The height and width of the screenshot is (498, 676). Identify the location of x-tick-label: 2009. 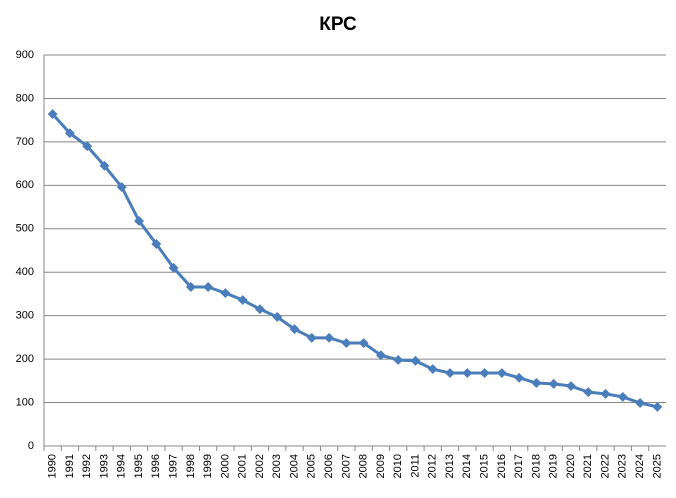
(381, 466).